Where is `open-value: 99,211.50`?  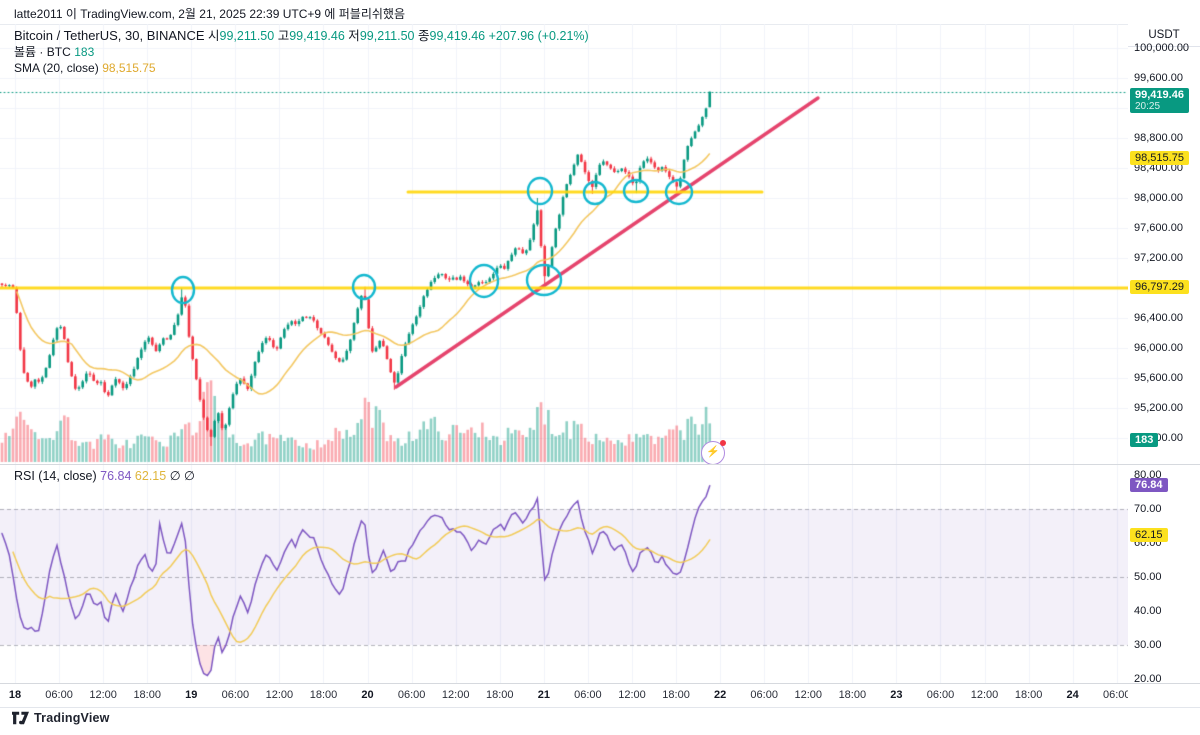
open-value: 99,211.50 is located at coordinates (247, 36).